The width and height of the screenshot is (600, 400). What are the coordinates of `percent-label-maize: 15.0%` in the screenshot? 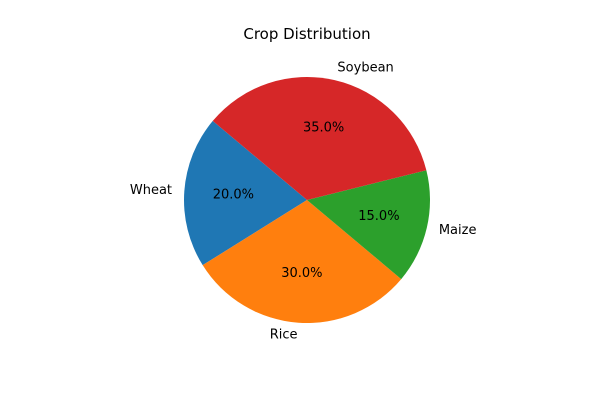 It's located at (378, 216).